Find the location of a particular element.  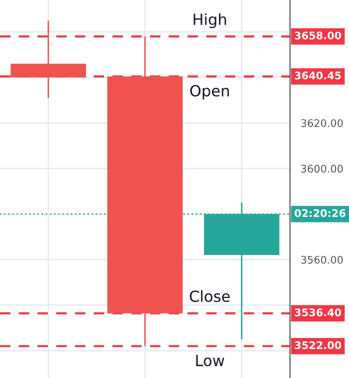

y-tick-label: 3620.00 is located at coordinates (322, 123).